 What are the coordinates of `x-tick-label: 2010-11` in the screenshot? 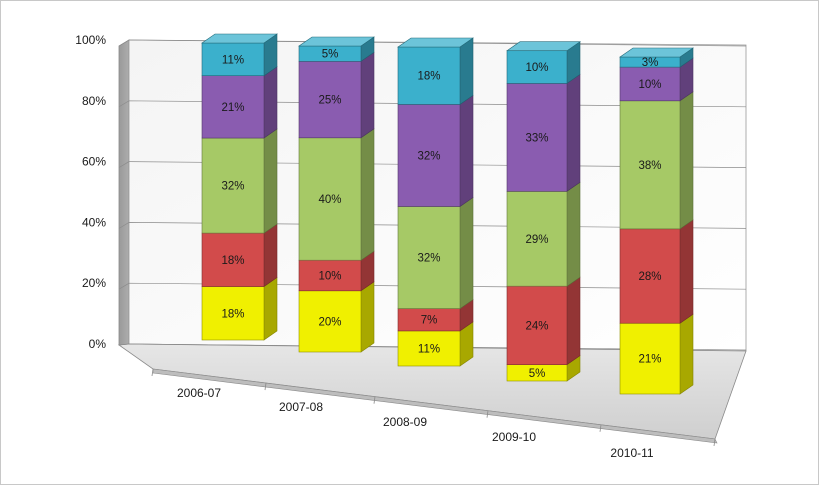 It's located at (631, 453).